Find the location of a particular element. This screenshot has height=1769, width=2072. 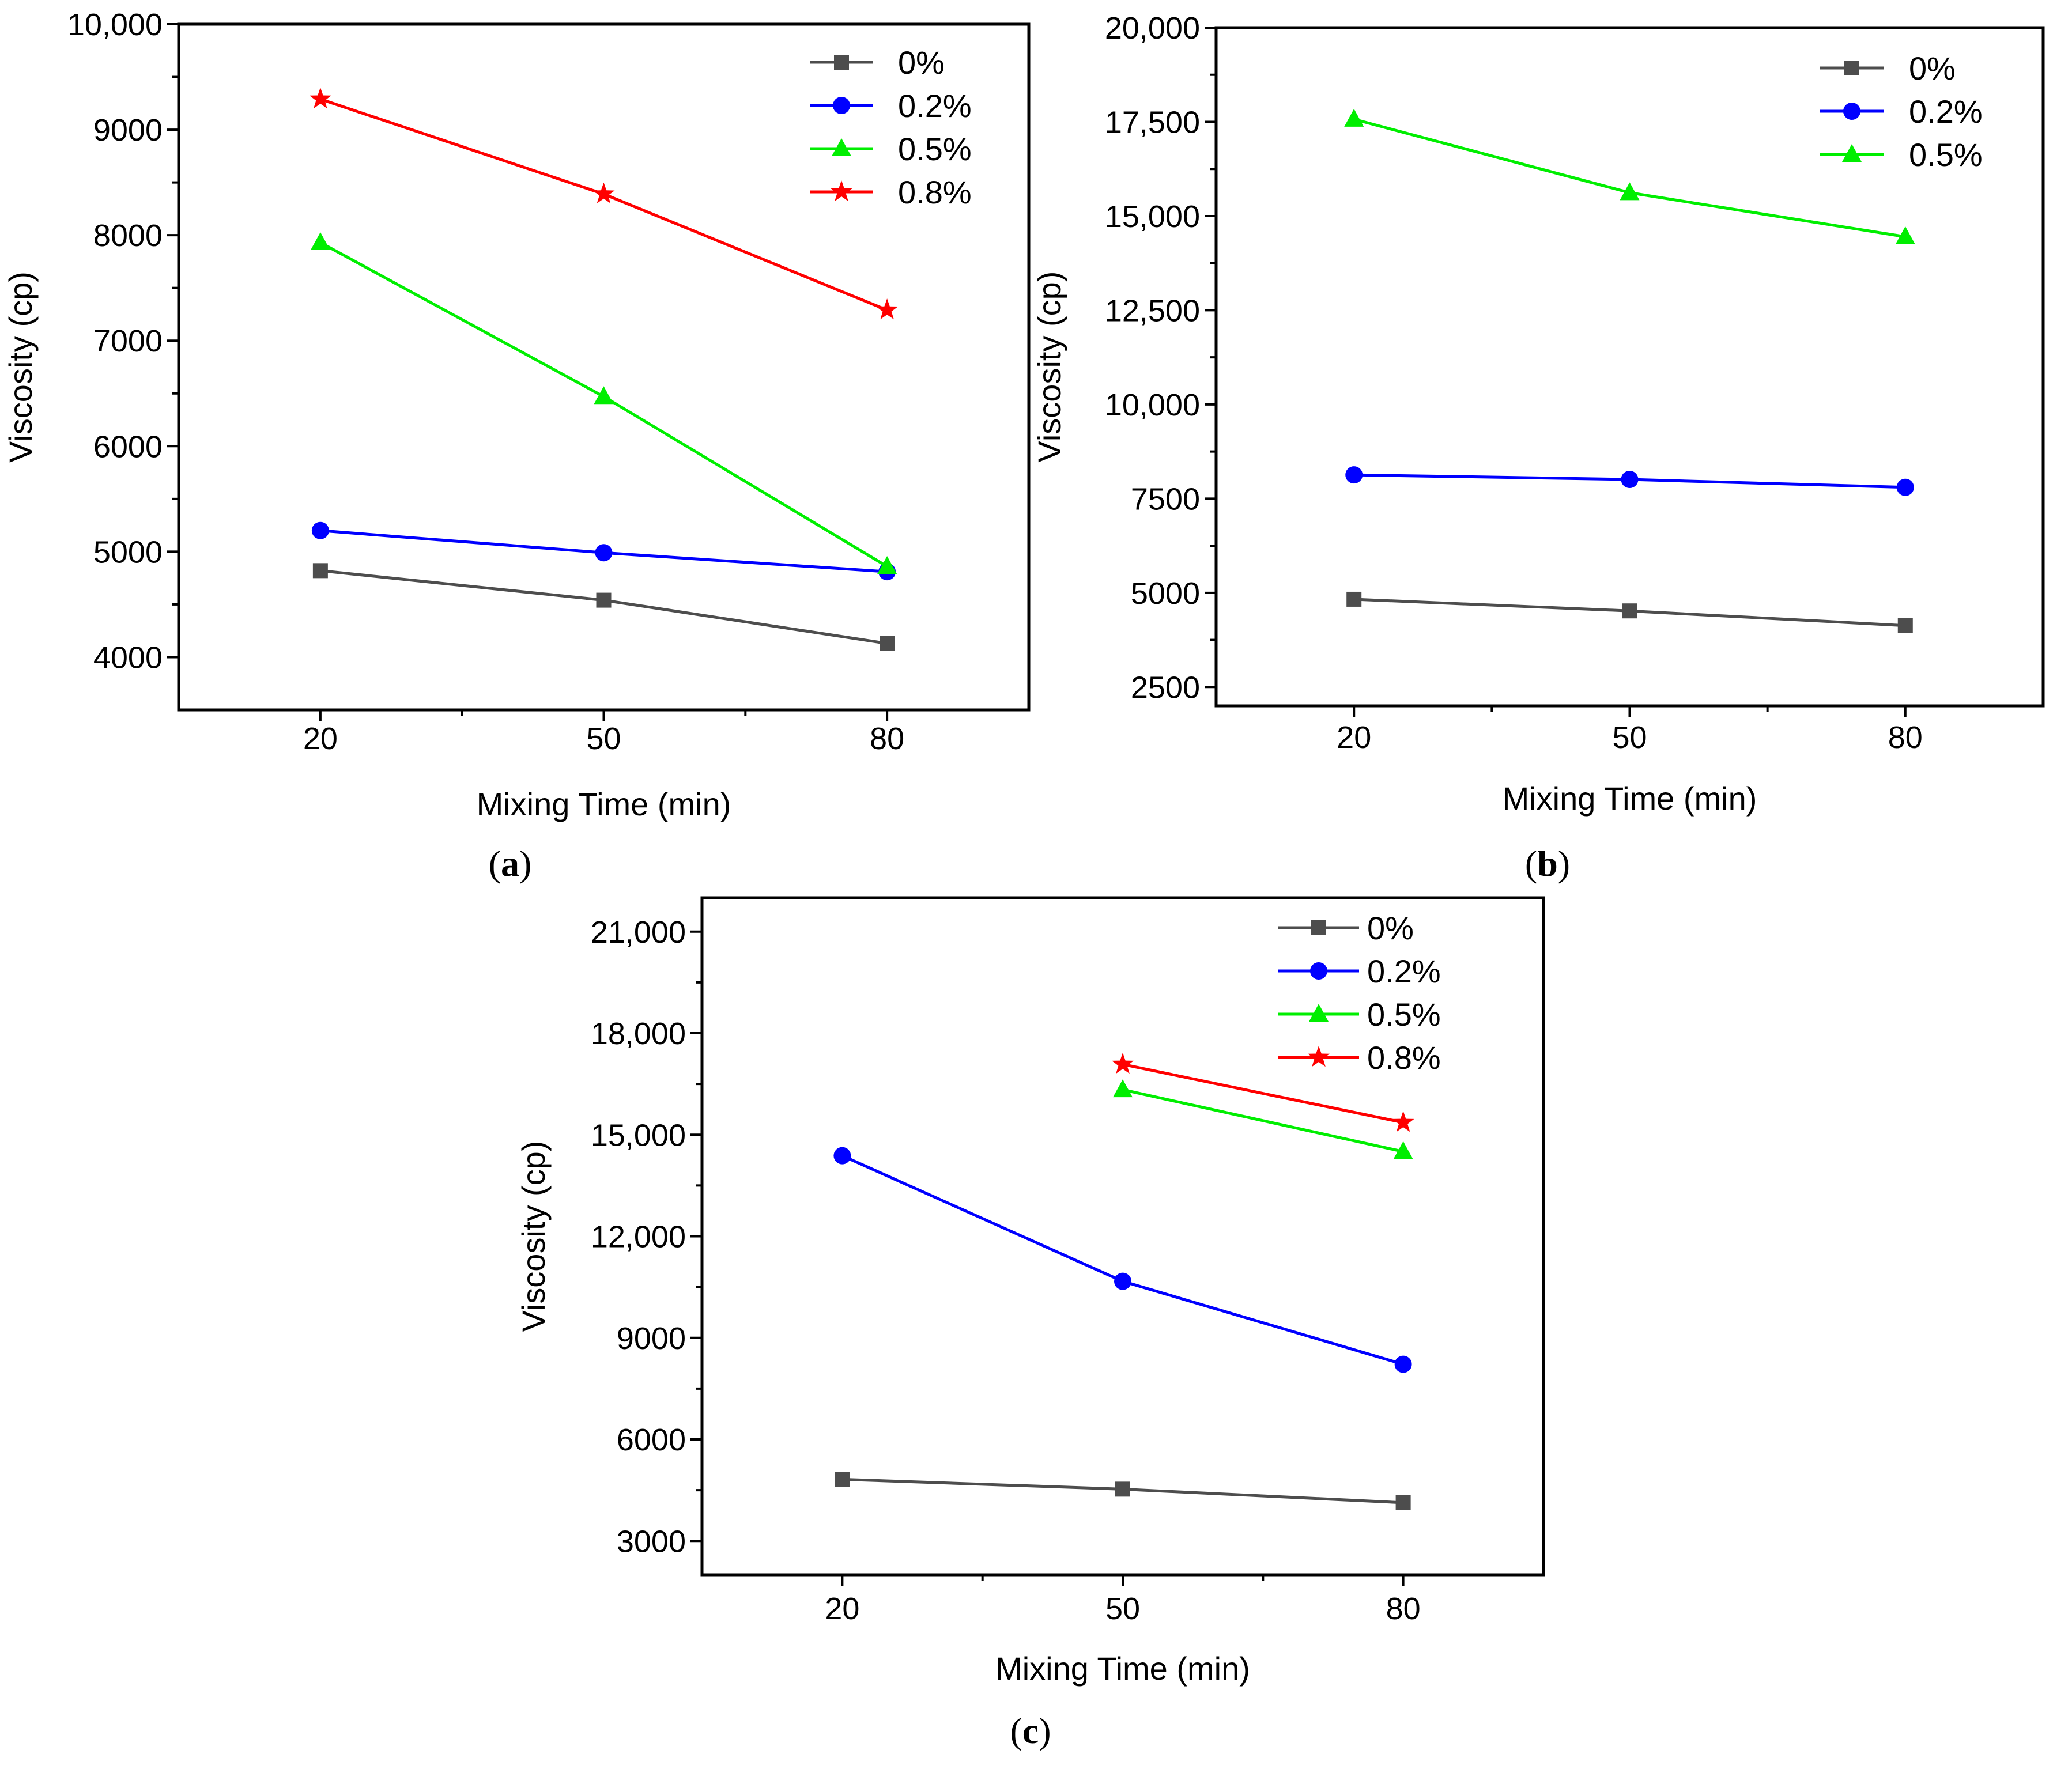

y-tick-label: 12,500 is located at coordinates (1152, 310).